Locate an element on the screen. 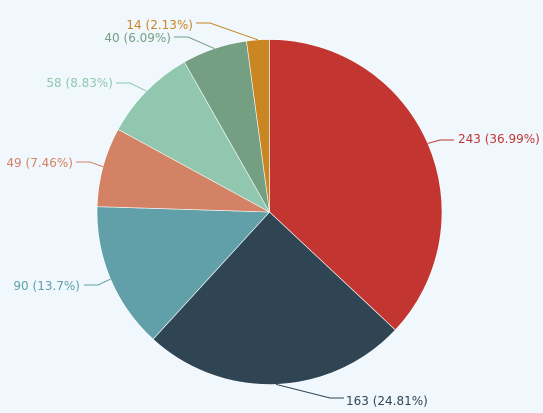 This screenshot has width=543, height=413. slice-label: 90 (13.7%) is located at coordinates (46, 286).